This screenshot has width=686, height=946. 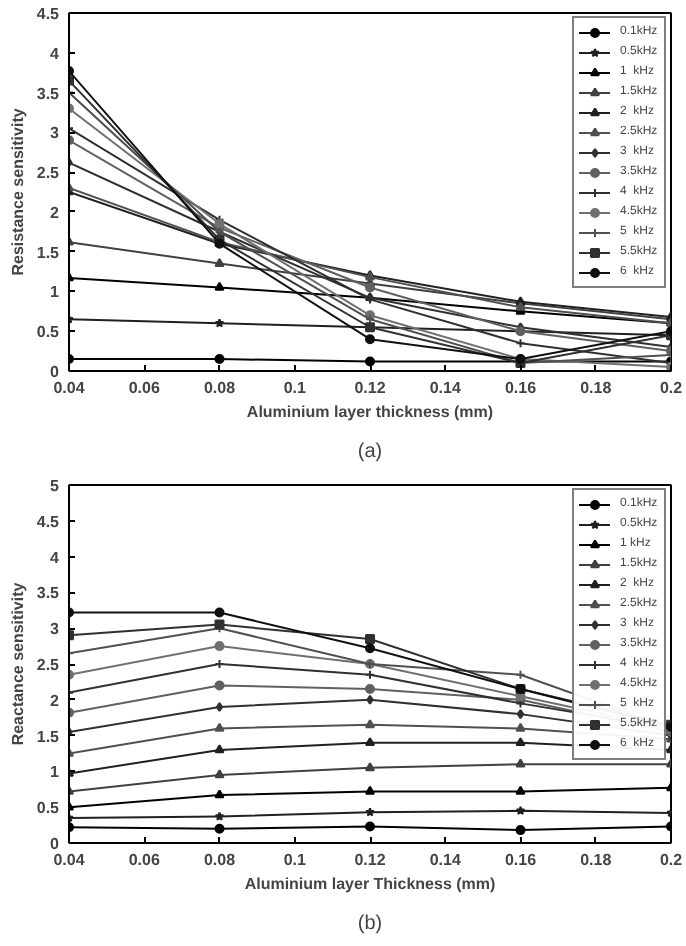 I want to click on text: (a), so click(x=370, y=452).